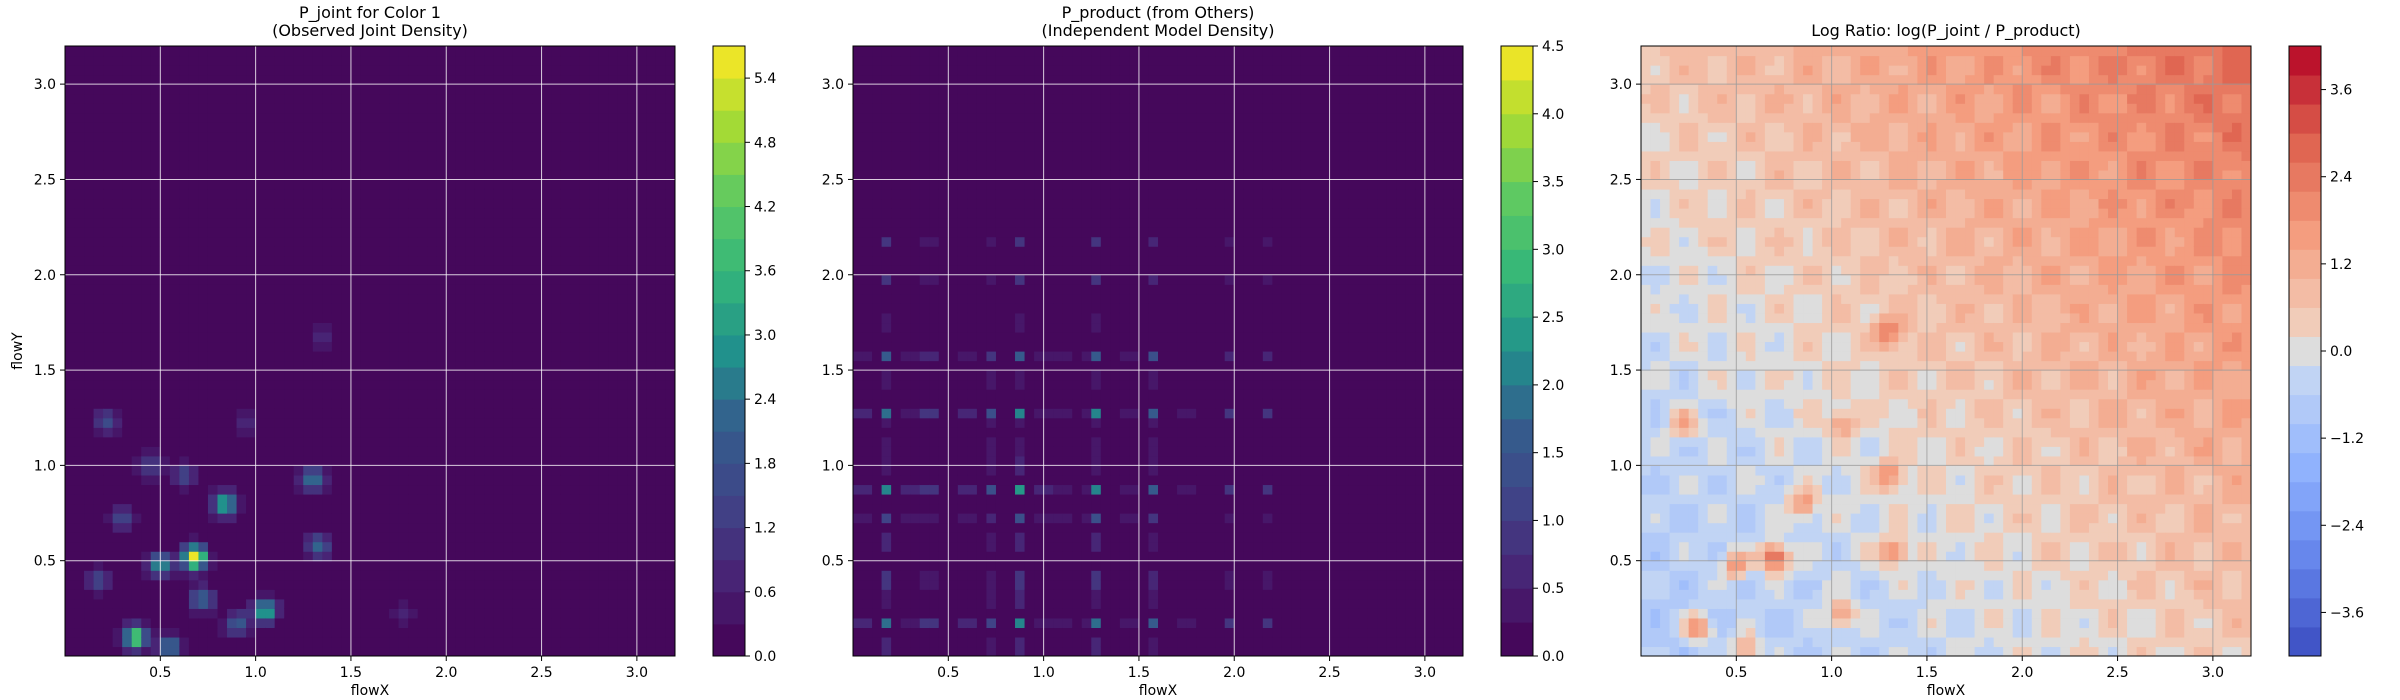 This screenshot has height=700, width=2400. I want to click on x-tick-label: 1.5, so click(351, 673).